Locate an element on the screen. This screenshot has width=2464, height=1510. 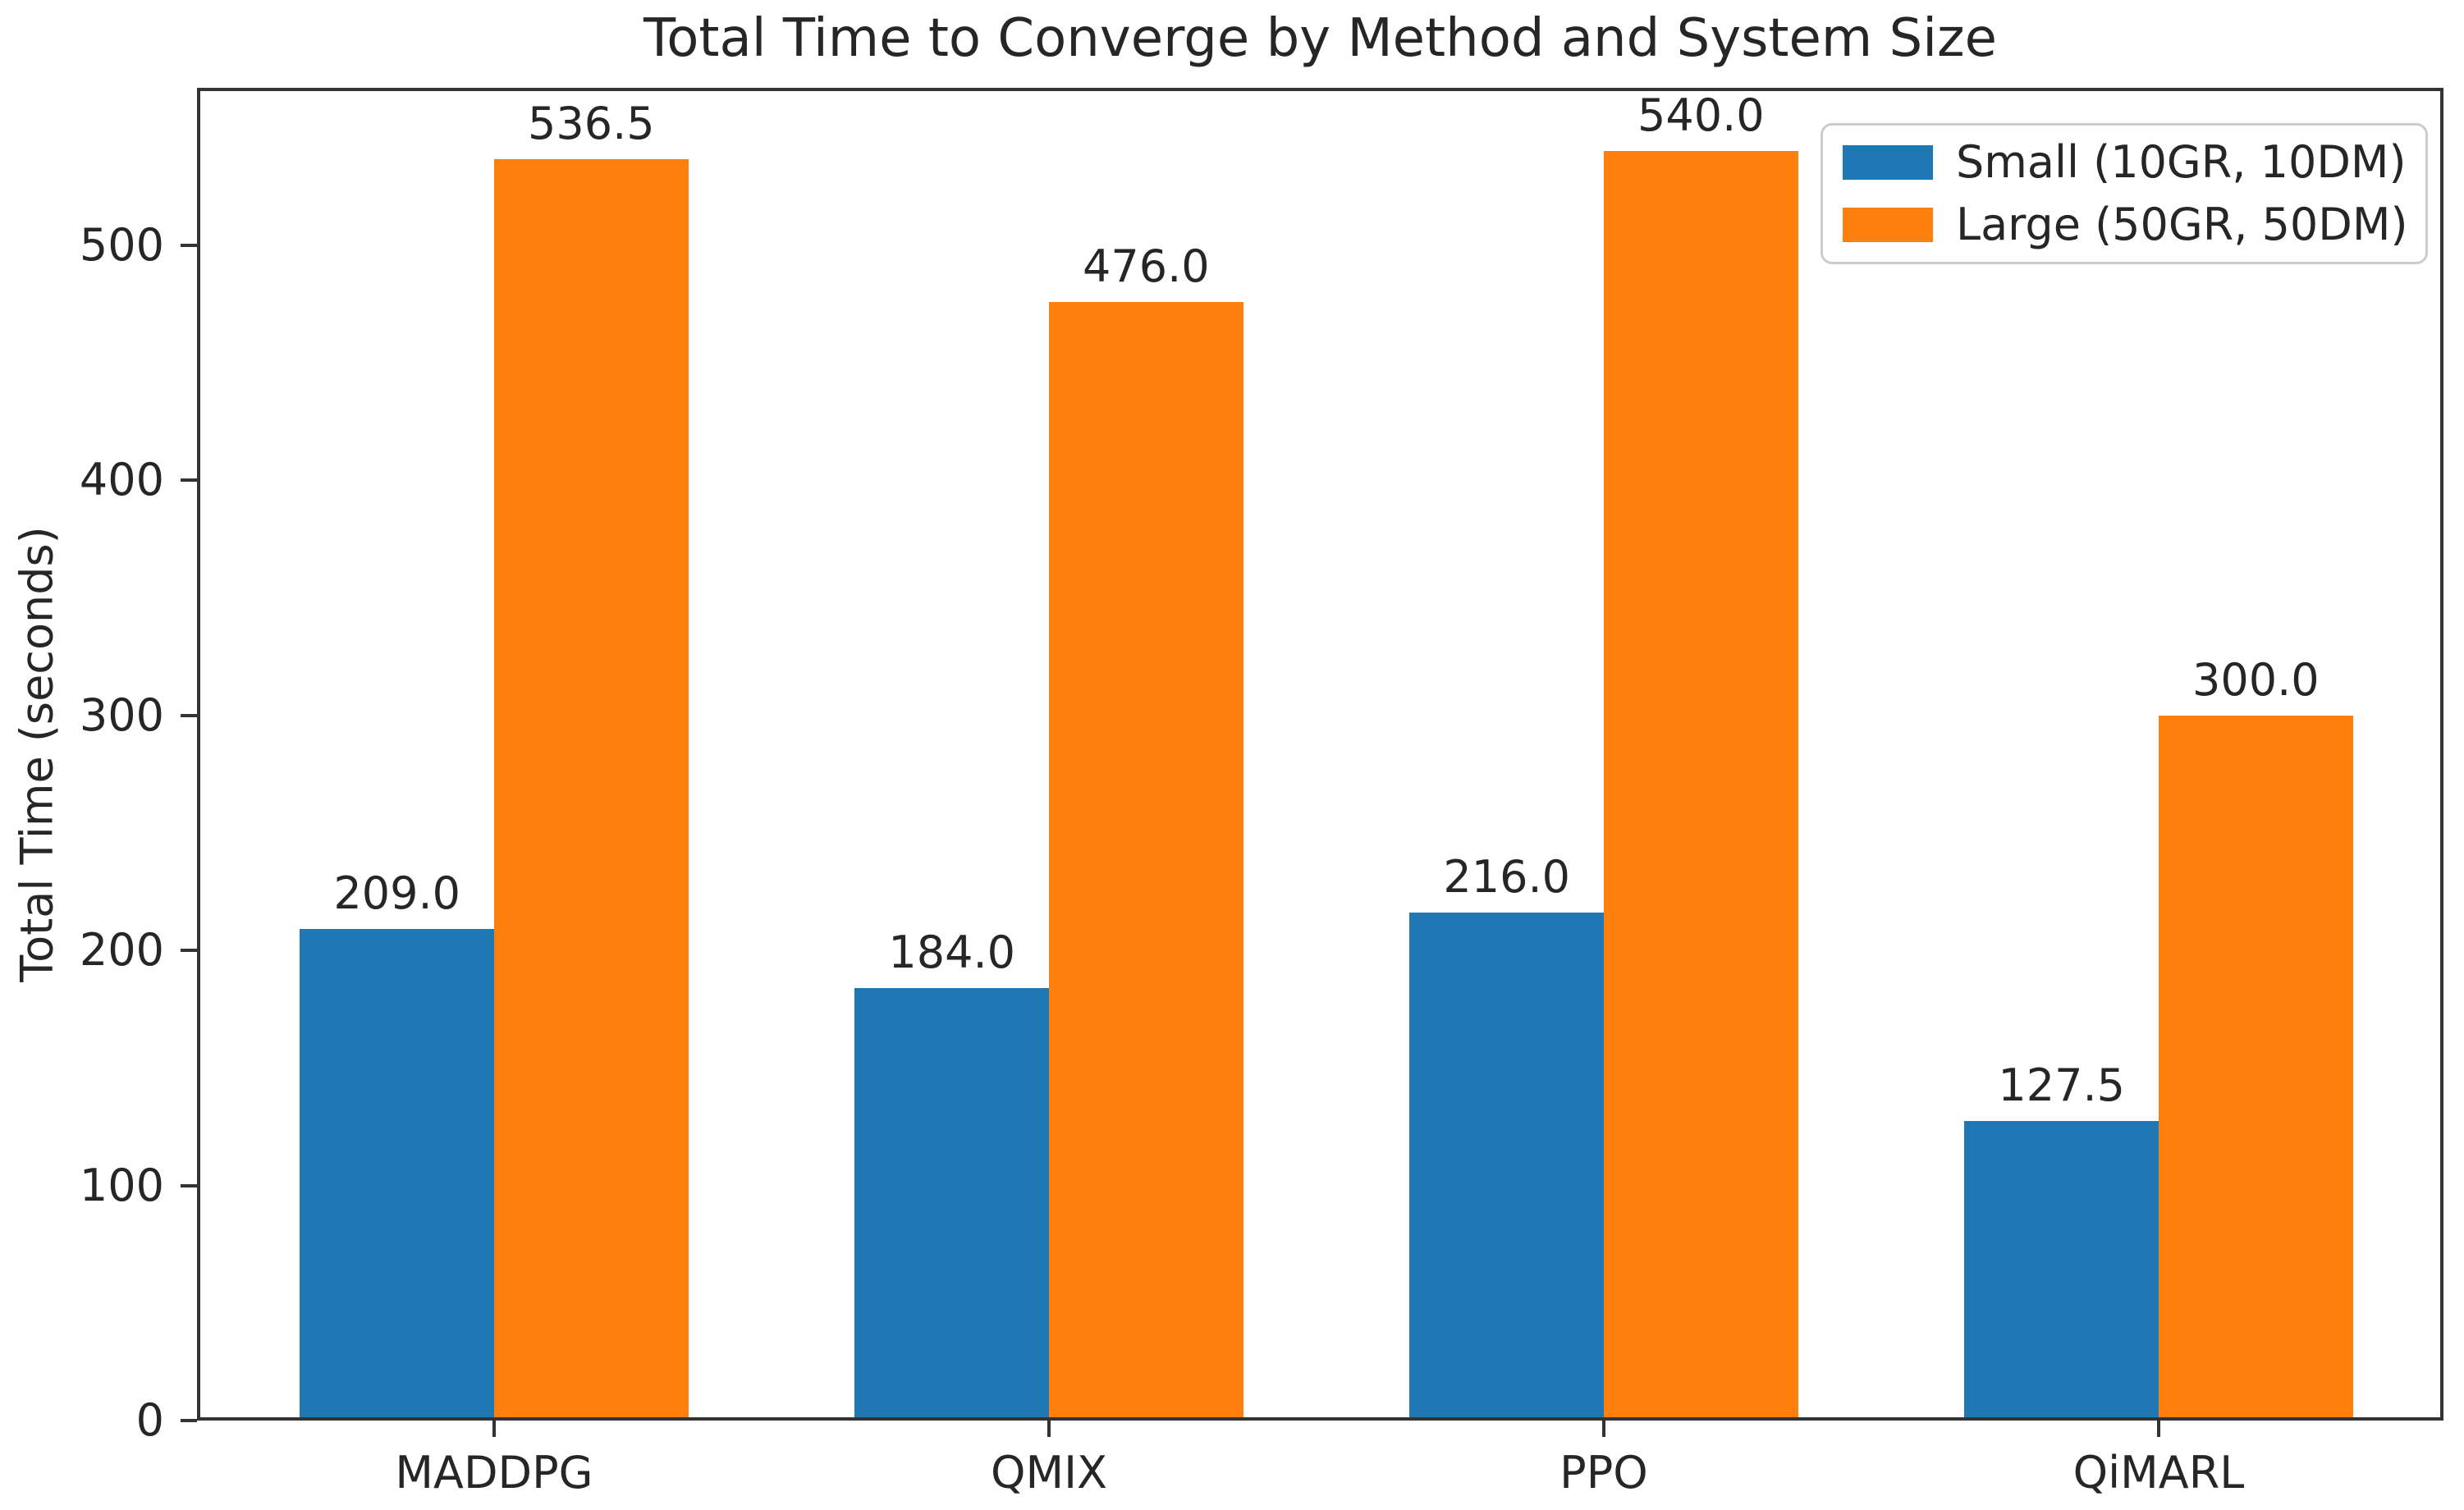
bar-value-label: 476.0 is located at coordinates (1146, 266).